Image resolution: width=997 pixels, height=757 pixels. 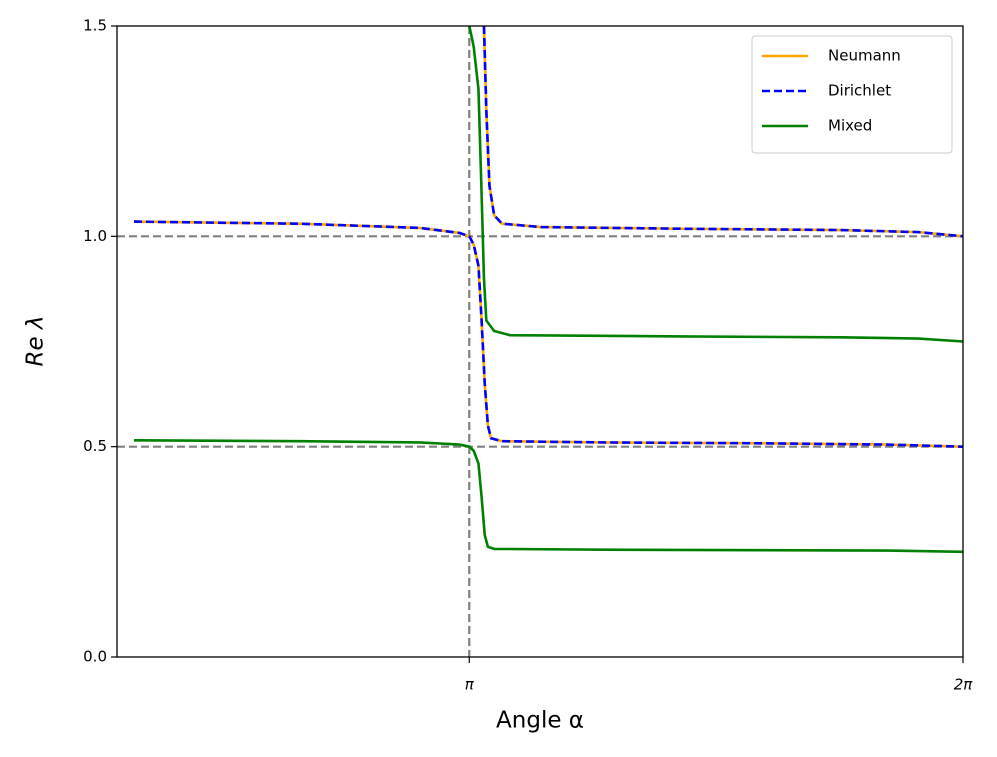 I want to click on y-tick-label: 0.5, so click(x=95, y=446).